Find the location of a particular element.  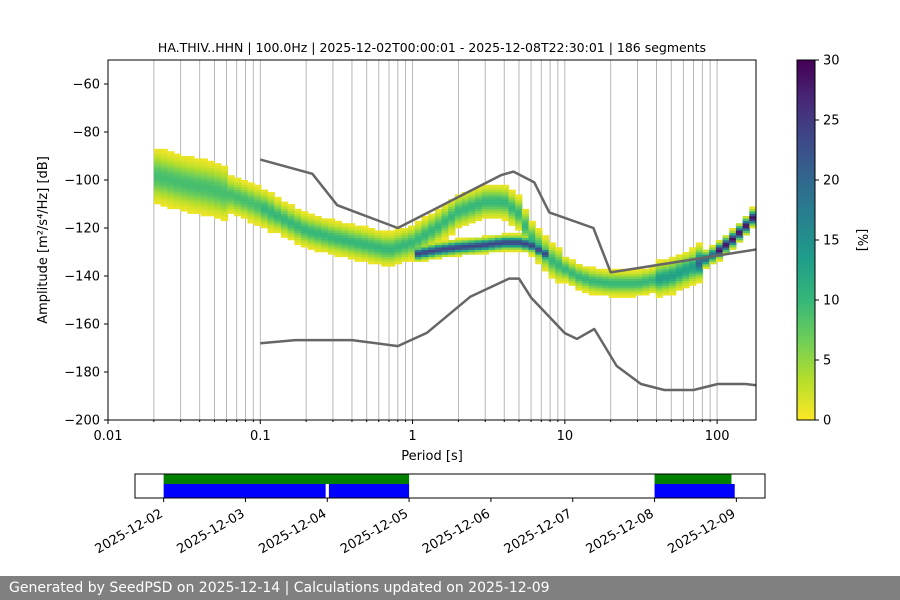

y-tick-label: −100 is located at coordinates (82, 181).